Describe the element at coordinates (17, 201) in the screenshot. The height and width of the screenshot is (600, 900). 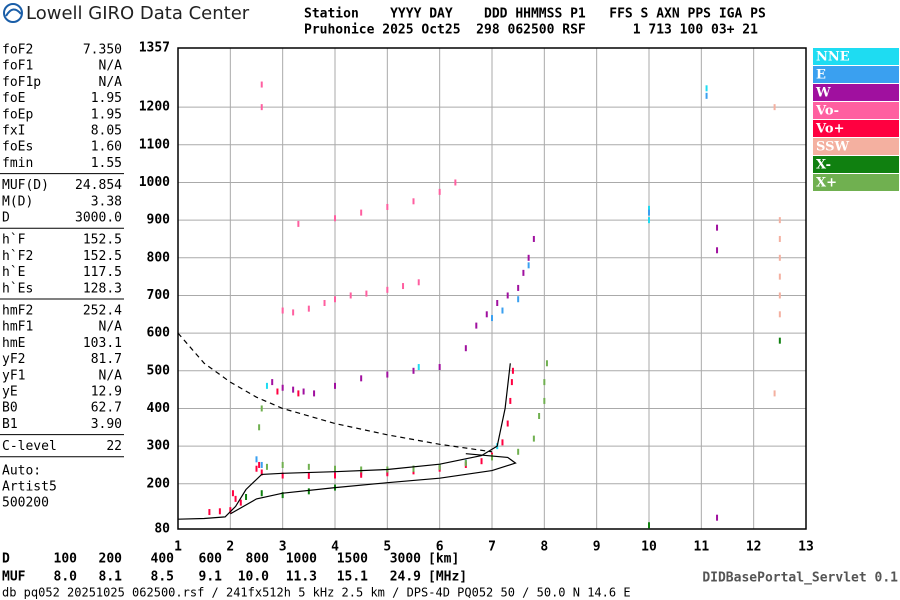
I see `param-name: M(D)` at that location.